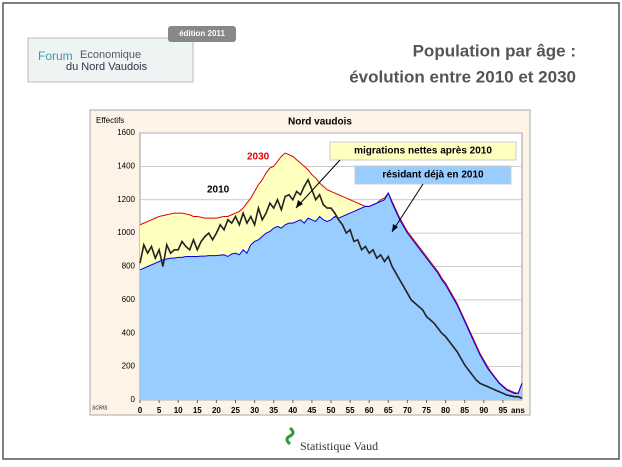  I want to click on source: SCRIS, so click(100, 408).